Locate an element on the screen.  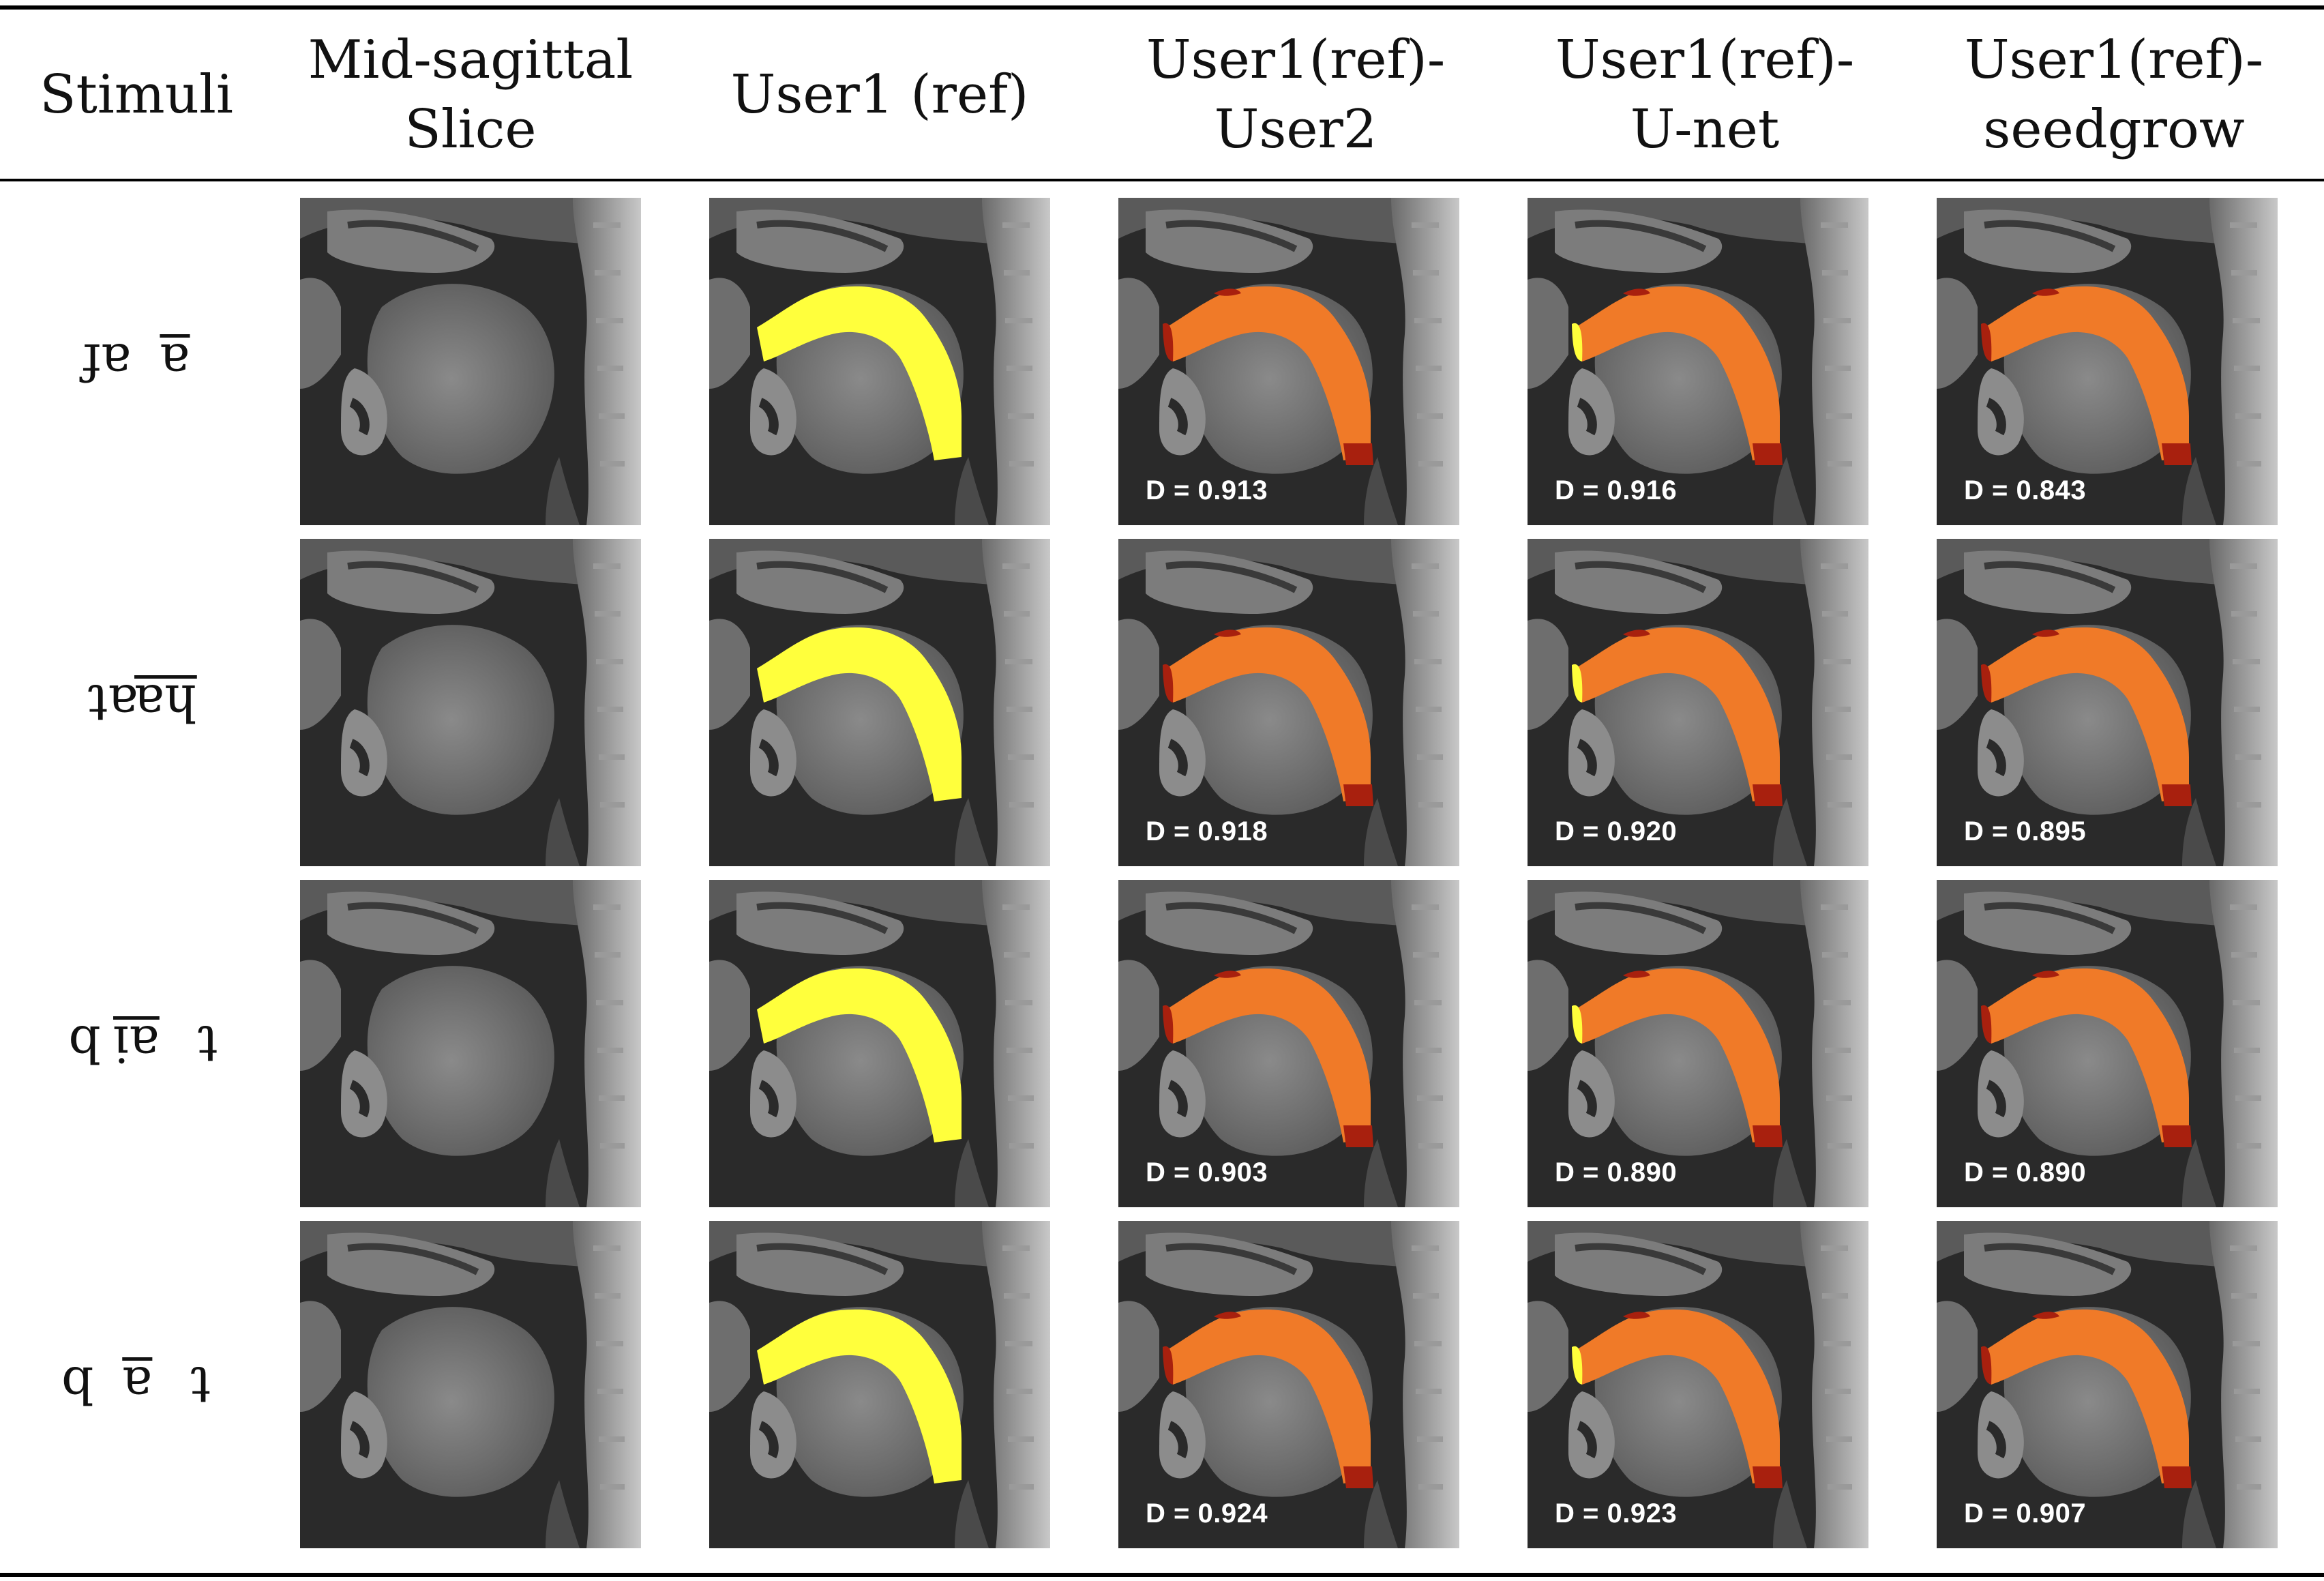
comparison-panel: D = 0.907 is located at coordinates (2107, 1384).